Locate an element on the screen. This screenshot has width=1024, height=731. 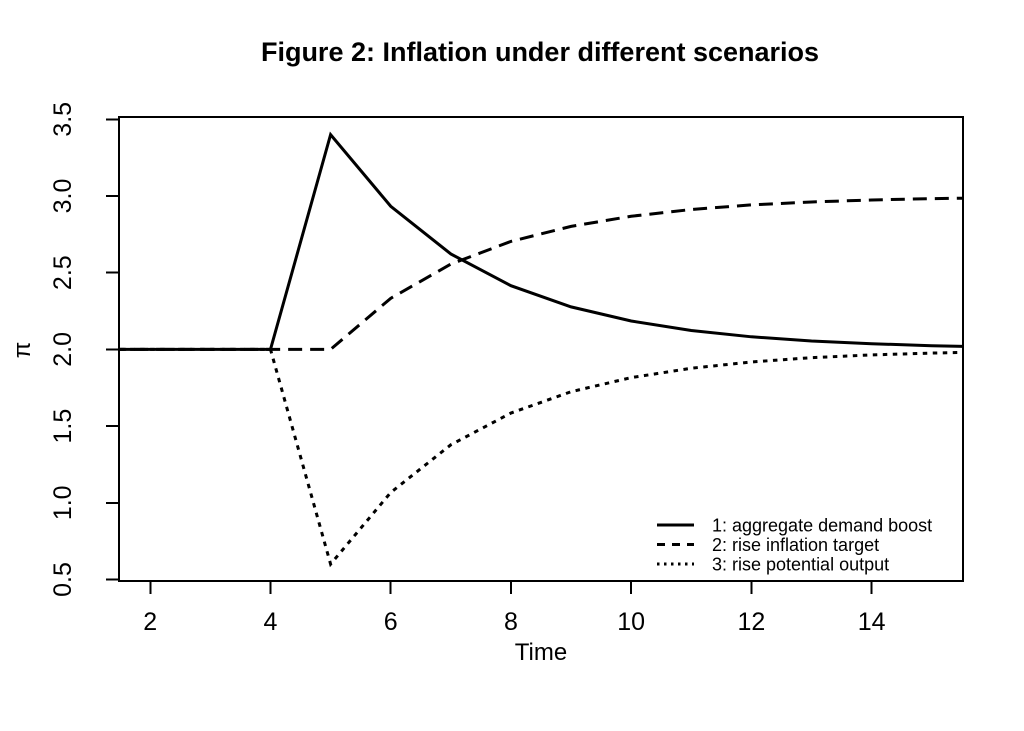
x-tick-label: 4 is located at coordinates (271, 622).